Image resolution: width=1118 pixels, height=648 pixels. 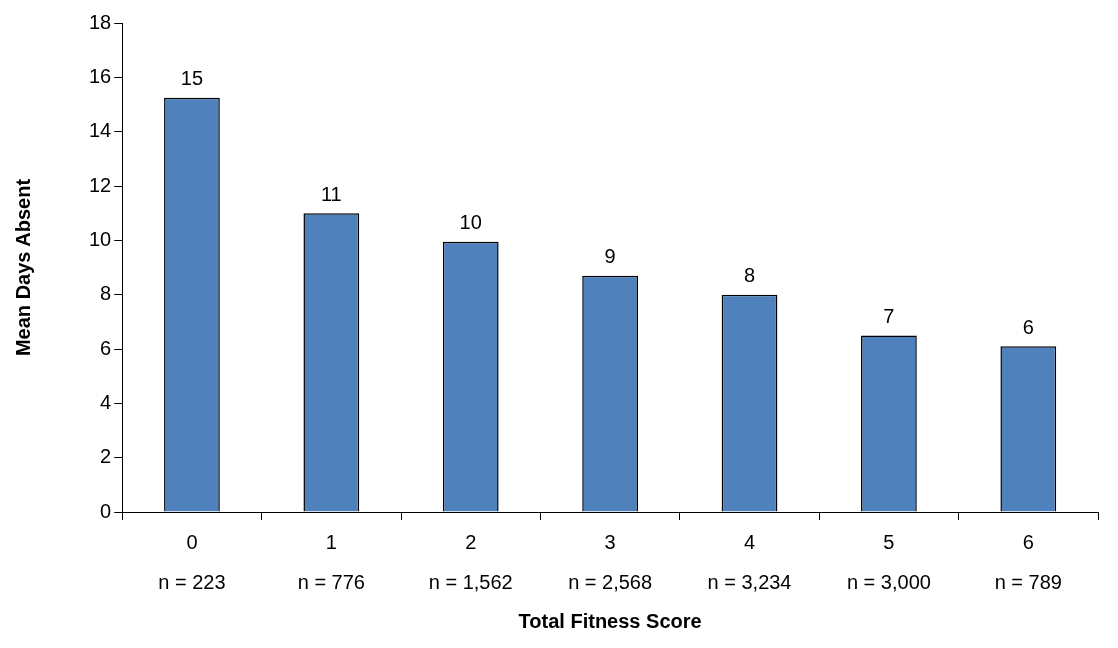 What do you see at coordinates (100, 238) in the screenshot?
I see `y-tick-label: 10` at bounding box center [100, 238].